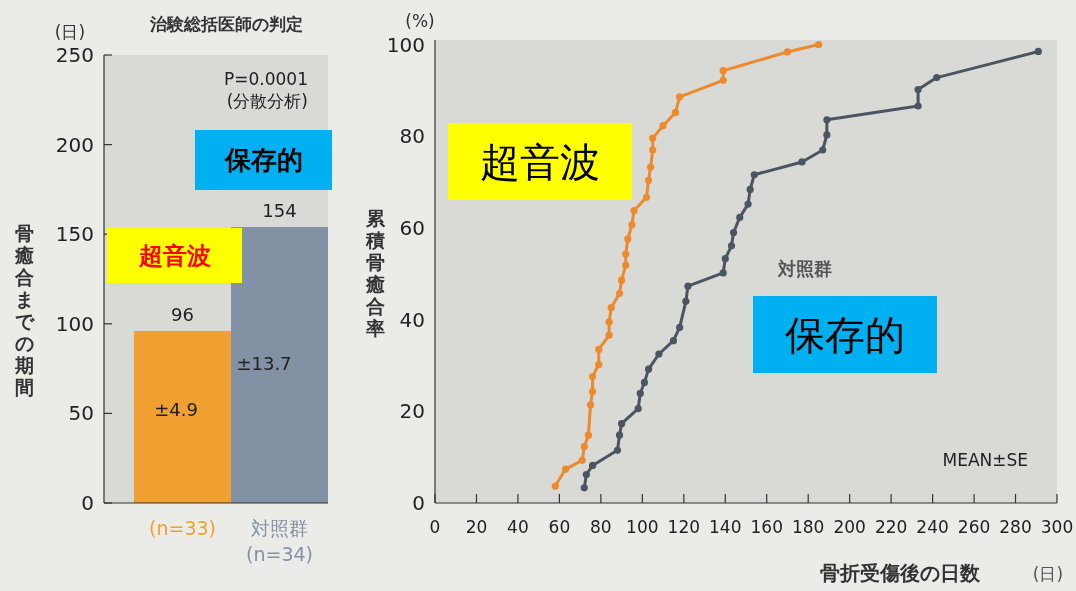  I want to click on chart-title: 治験総括医師の判定, so click(225, 24).